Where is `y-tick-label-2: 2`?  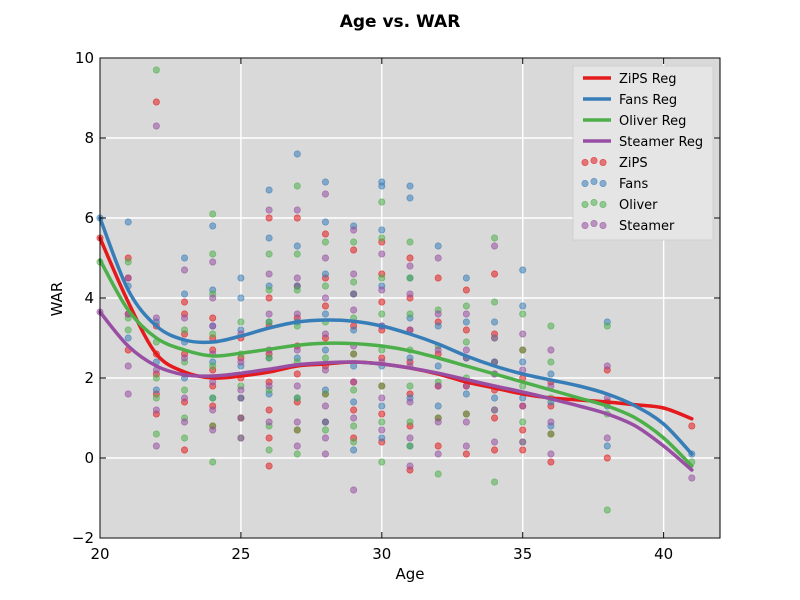
y-tick-label-2: 2 is located at coordinates (89, 378).